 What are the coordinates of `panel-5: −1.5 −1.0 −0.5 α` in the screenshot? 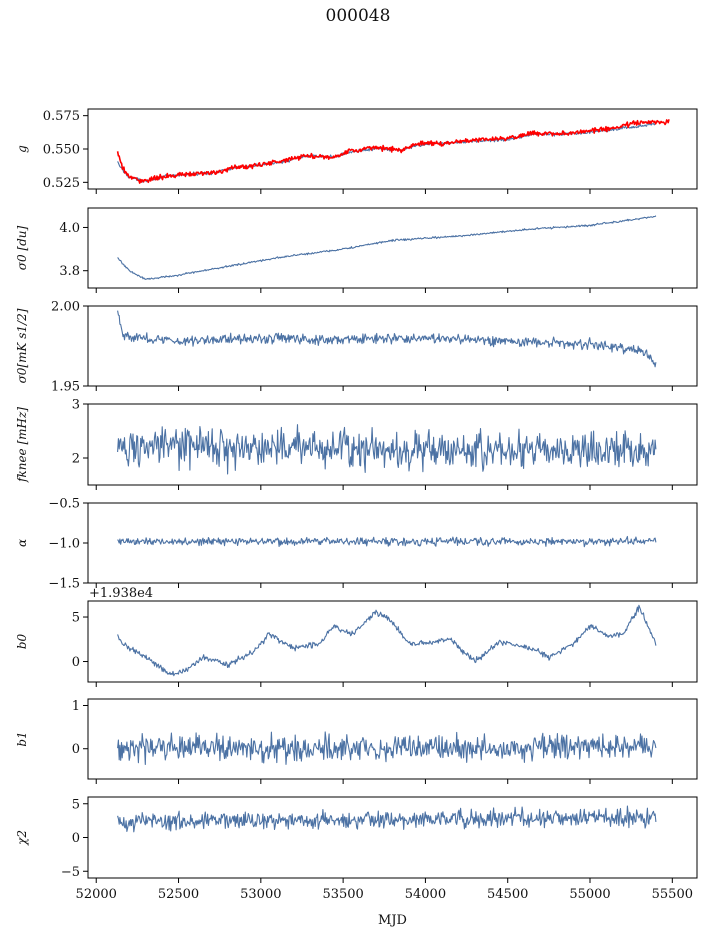 It's located at (356, 544).